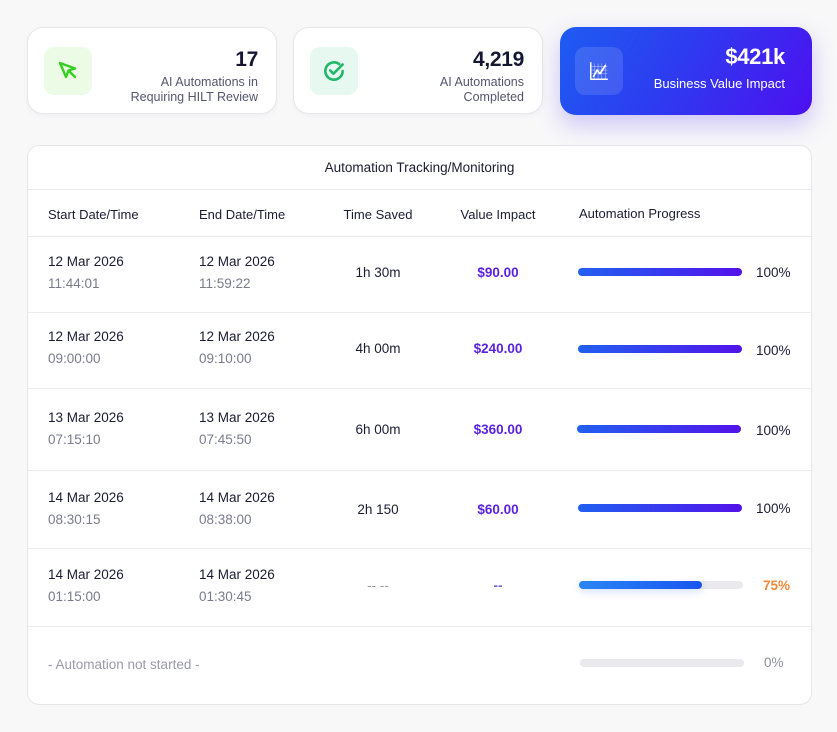 This screenshot has width=837, height=732. Describe the element at coordinates (74, 519) in the screenshot. I see `start-time: 08:30:15` at that location.